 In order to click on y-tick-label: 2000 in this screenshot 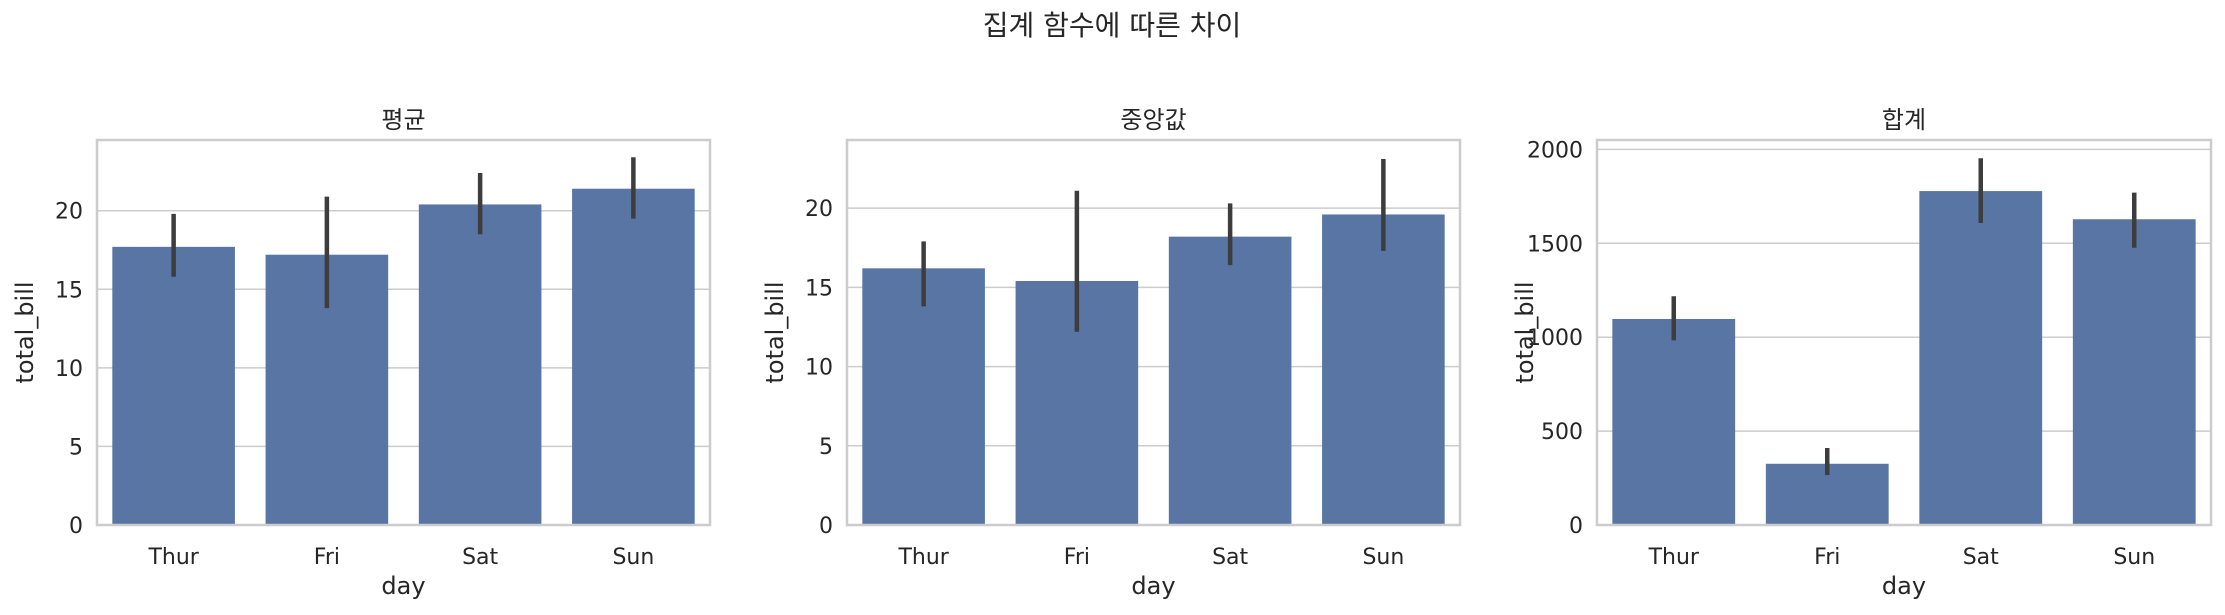, I will do `click(1555, 150)`.